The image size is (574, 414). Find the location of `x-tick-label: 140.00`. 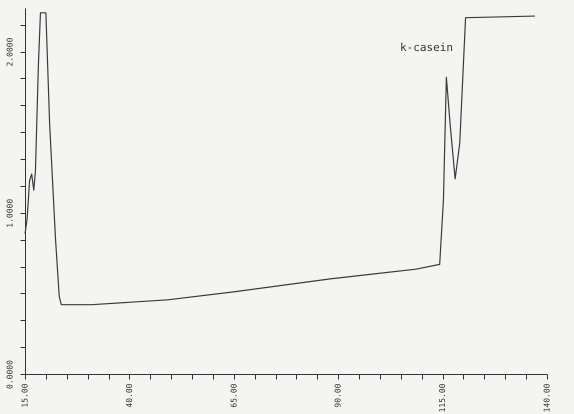

x-tick-label: 140.00 is located at coordinates (547, 397).